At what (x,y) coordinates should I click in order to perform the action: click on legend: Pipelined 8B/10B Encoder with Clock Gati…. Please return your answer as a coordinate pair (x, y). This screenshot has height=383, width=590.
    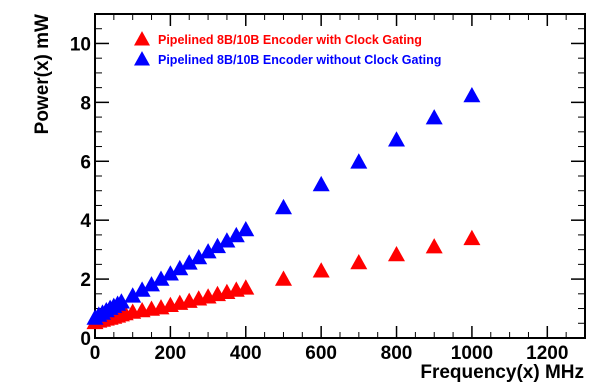
    Looking at the image, I should click on (287, 49).